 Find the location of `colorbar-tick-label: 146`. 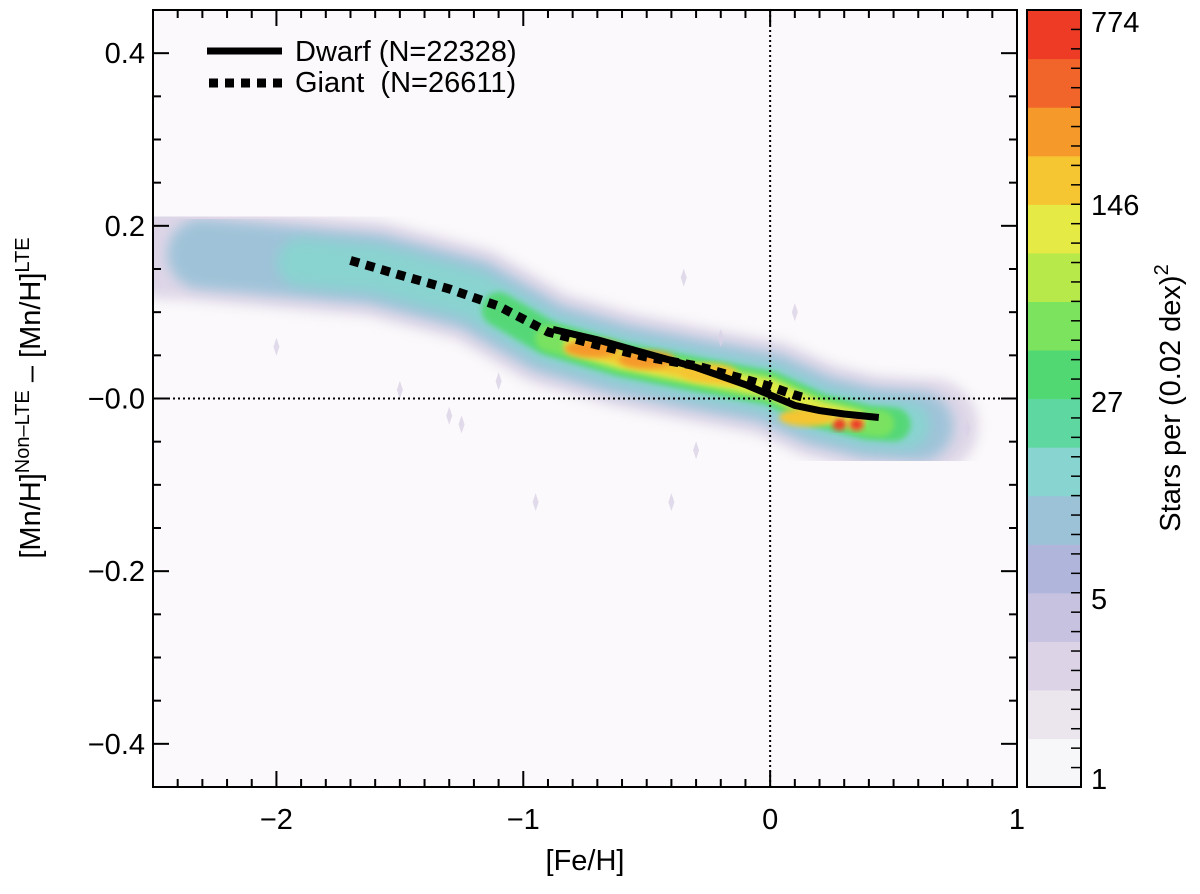

colorbar-tick-label: 146 is located at coordinates (1115, 206).